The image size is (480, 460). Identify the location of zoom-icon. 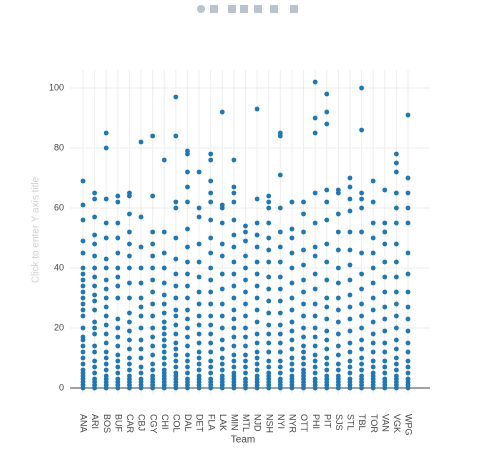
(201, 9).